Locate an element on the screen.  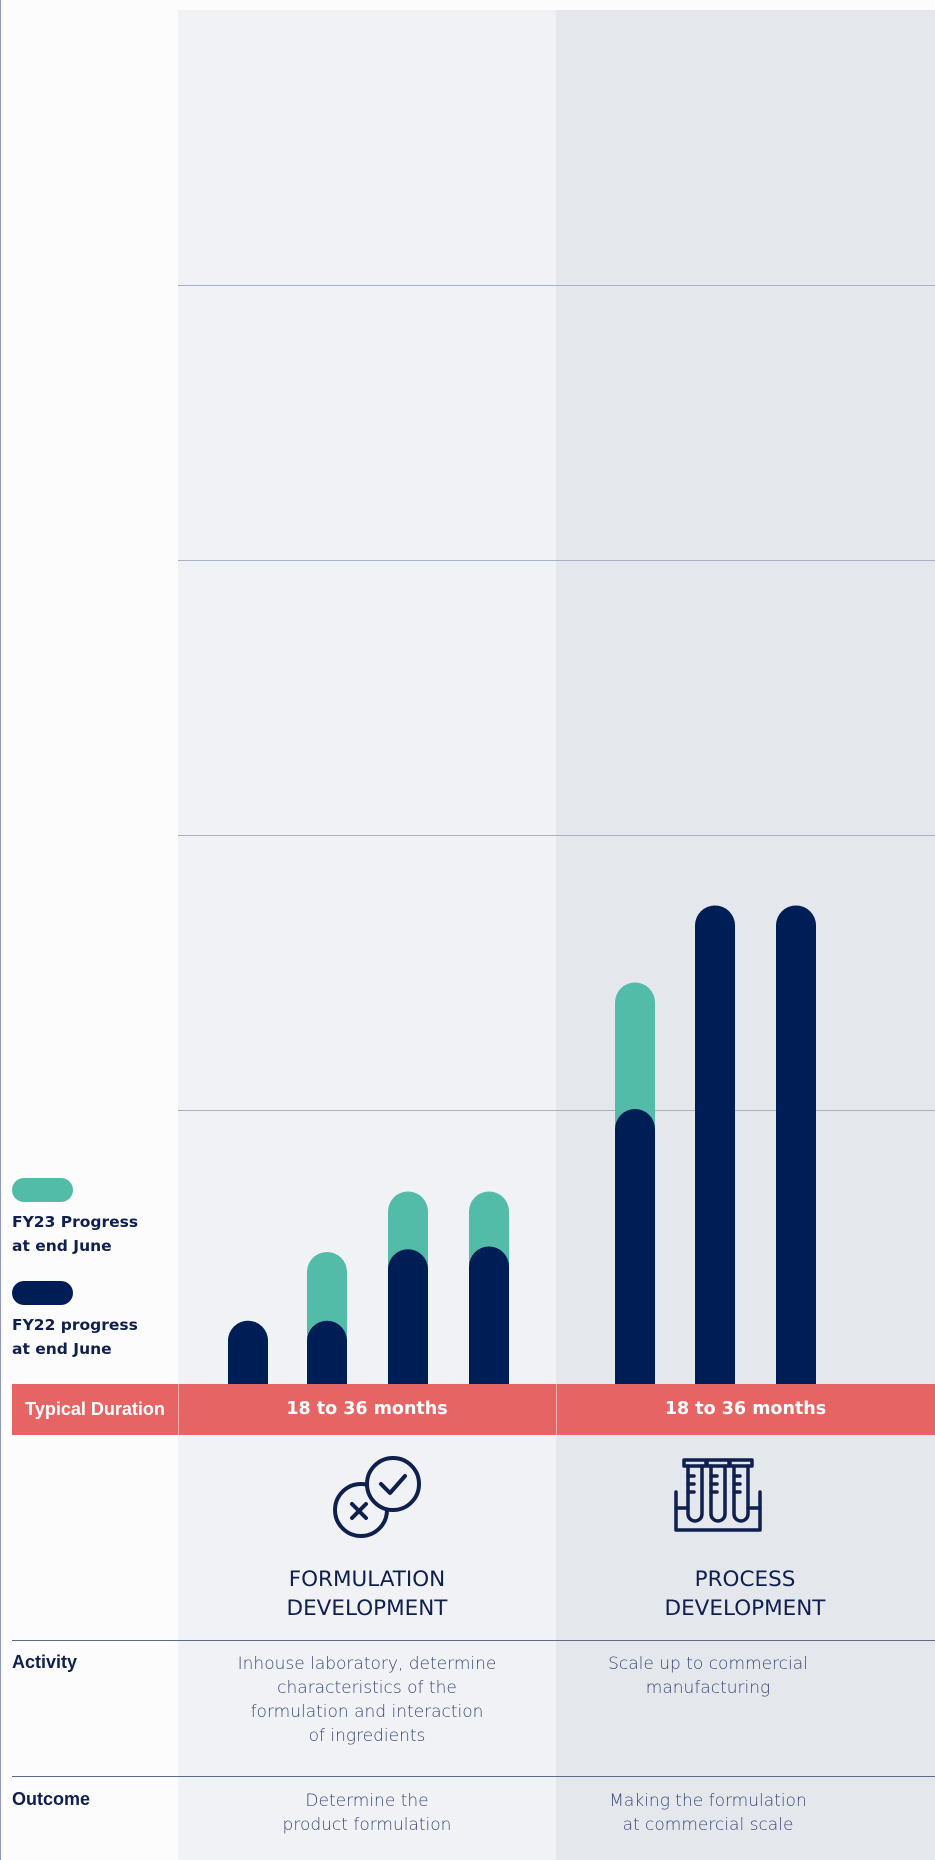
legend-swatch-fy22 is located at coordinates (42, 1293).